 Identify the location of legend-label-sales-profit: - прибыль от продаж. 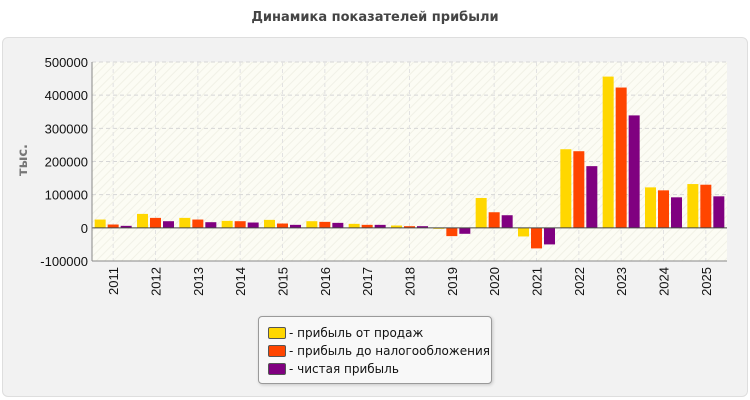
(356, 333).